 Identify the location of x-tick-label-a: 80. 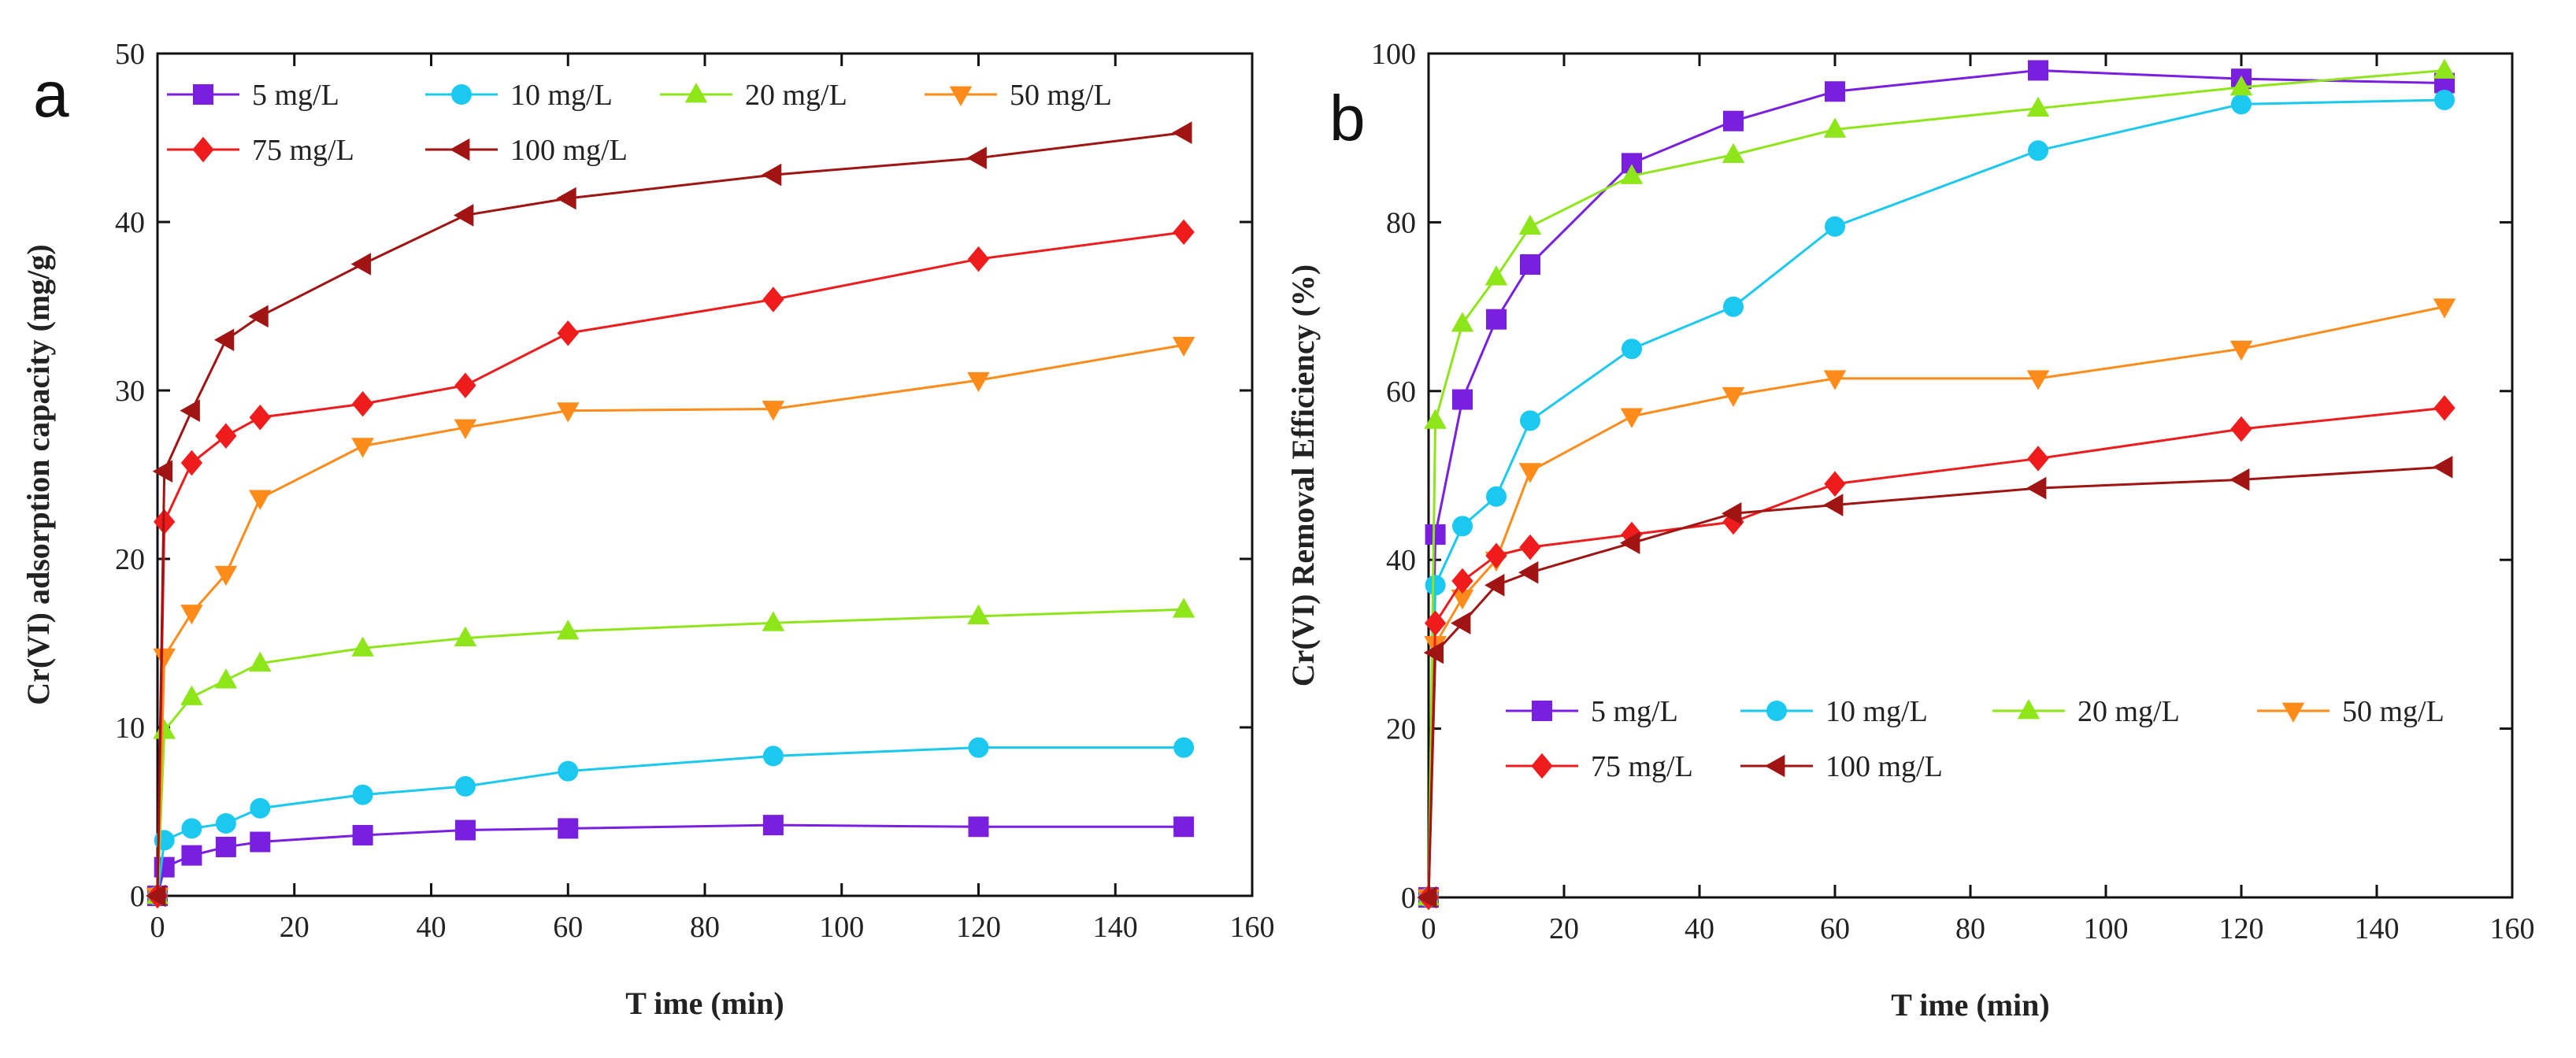
(705, 927).